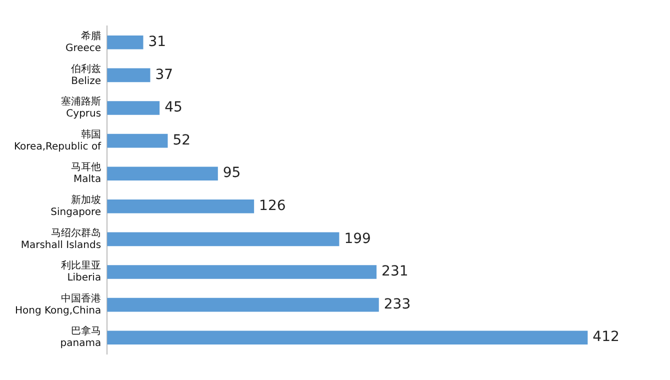 The height and width of the screenshot is (380, 670). I want to click on y-tick-label: 巴拿马 panama, so click(81, 337).